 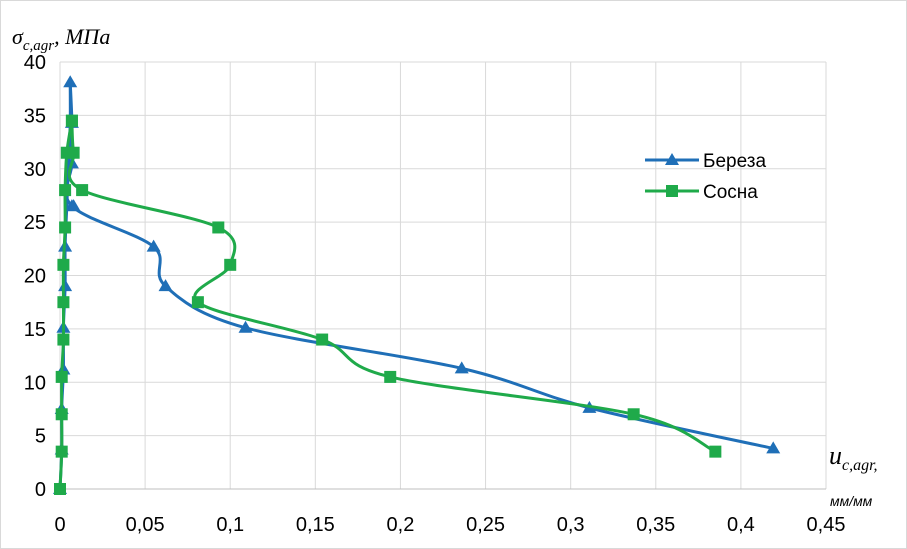 I want to click on y-axis-subscript: c,agr, so click(x=38, y=46).